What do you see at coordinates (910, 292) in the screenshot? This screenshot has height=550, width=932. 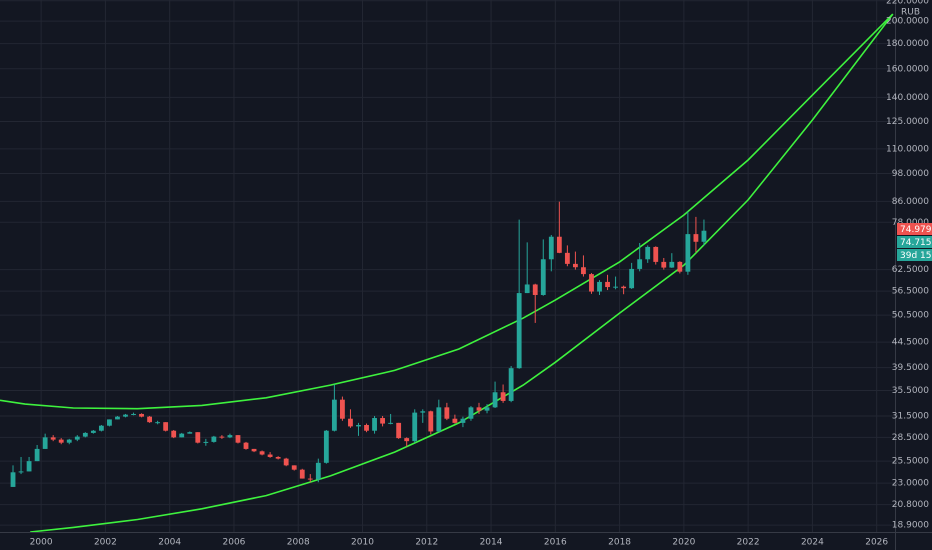 I see `y-tick-label: 56.5000` at bounding box center [910, 292].